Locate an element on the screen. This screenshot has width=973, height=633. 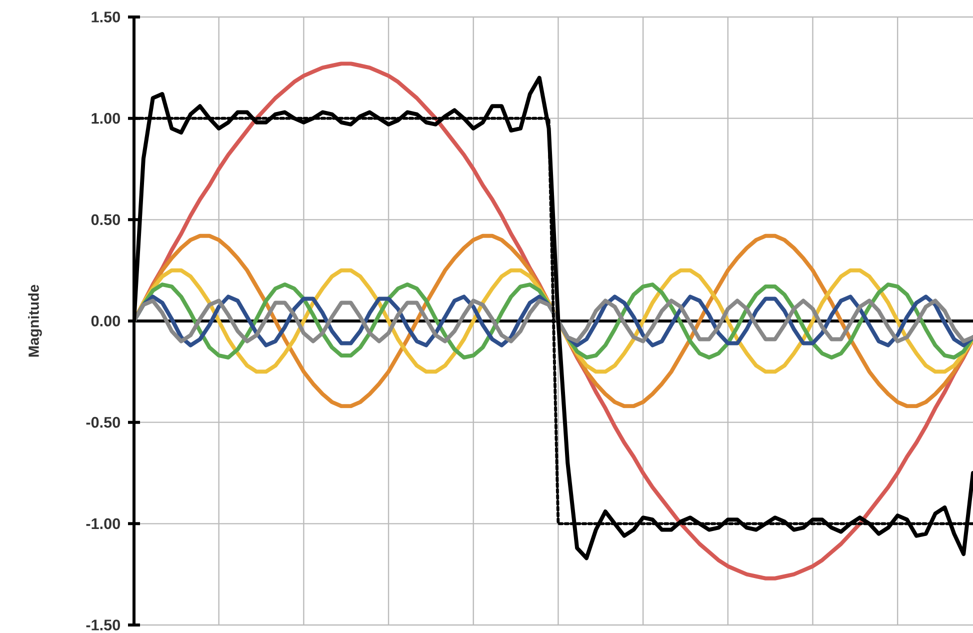
y-tick-label: 0.50 is located at coordinates (105, 220).